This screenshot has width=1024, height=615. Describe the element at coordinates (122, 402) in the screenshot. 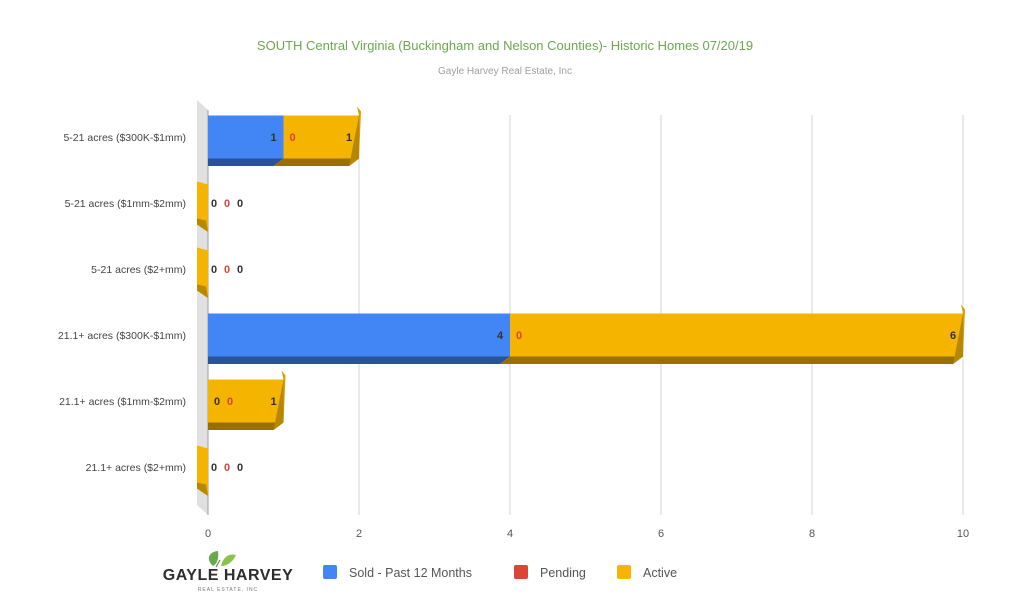

I see `category-label: 21.1+ acres ($1mm-$2mm)` at that location.